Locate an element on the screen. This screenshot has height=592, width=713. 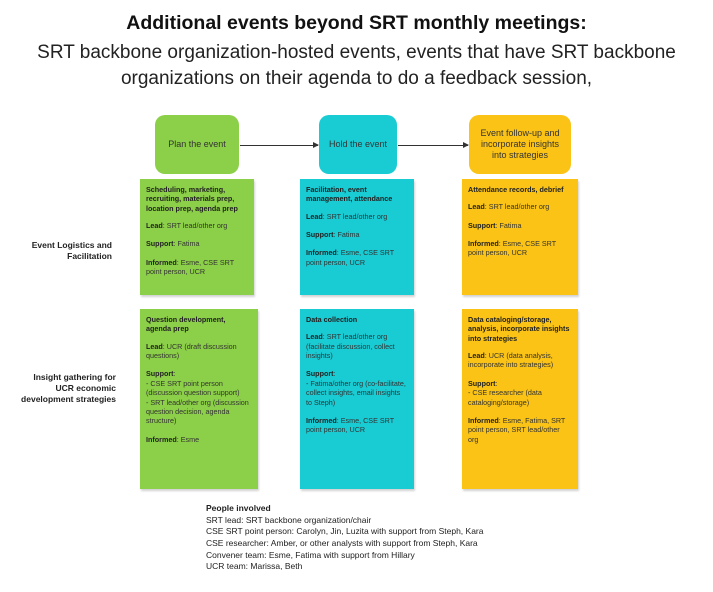
arrow-plan-to-hold is located at coordinates (279, 145).